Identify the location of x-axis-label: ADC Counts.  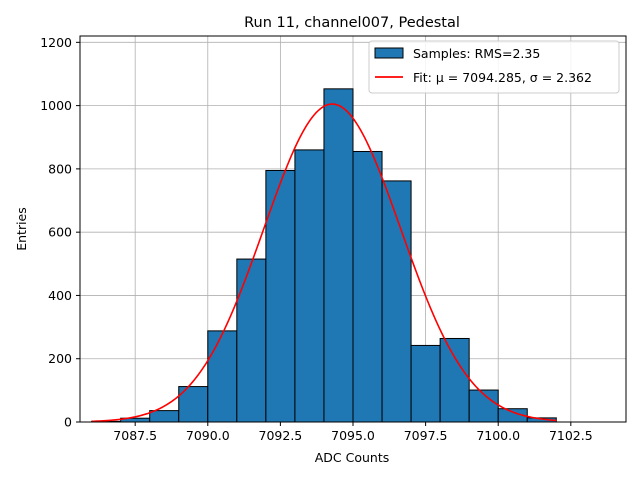
(352, 457).